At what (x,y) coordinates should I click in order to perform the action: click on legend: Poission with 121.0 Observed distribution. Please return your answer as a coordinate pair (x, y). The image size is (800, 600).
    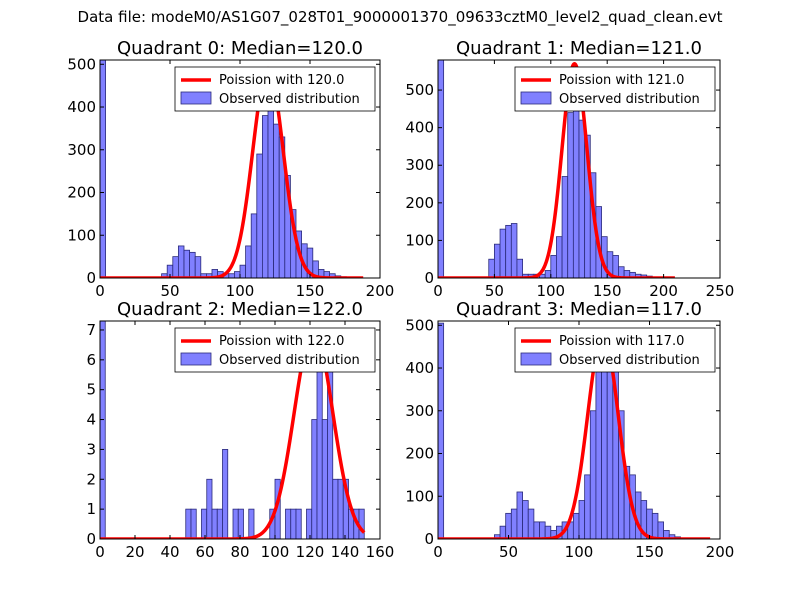
    Looking at the image, I should click on (615, 89).